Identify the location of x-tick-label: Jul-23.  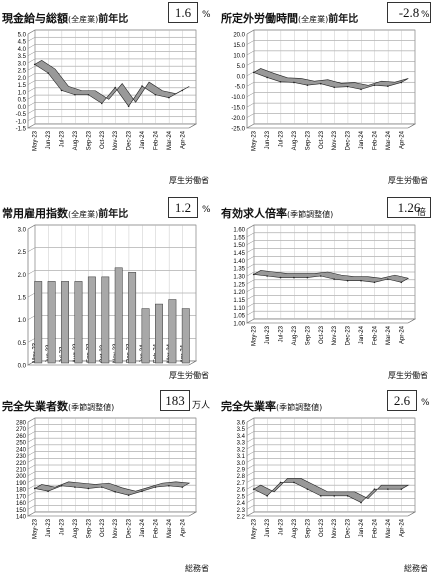
(63, 138).